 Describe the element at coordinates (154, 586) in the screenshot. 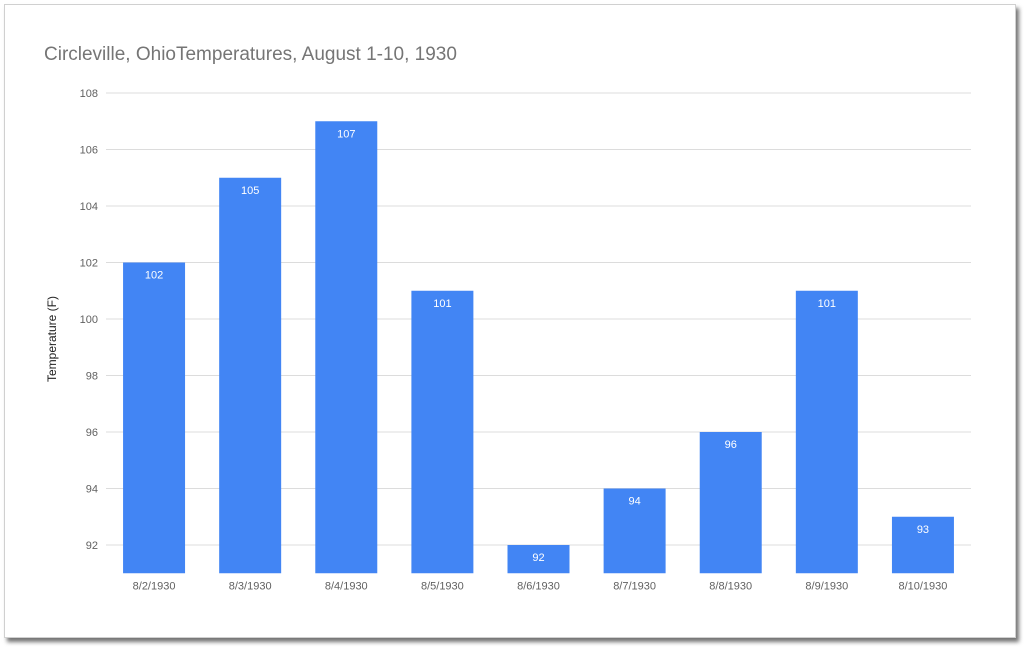

I see `x-tick-label: 8/2/1930` at that location.